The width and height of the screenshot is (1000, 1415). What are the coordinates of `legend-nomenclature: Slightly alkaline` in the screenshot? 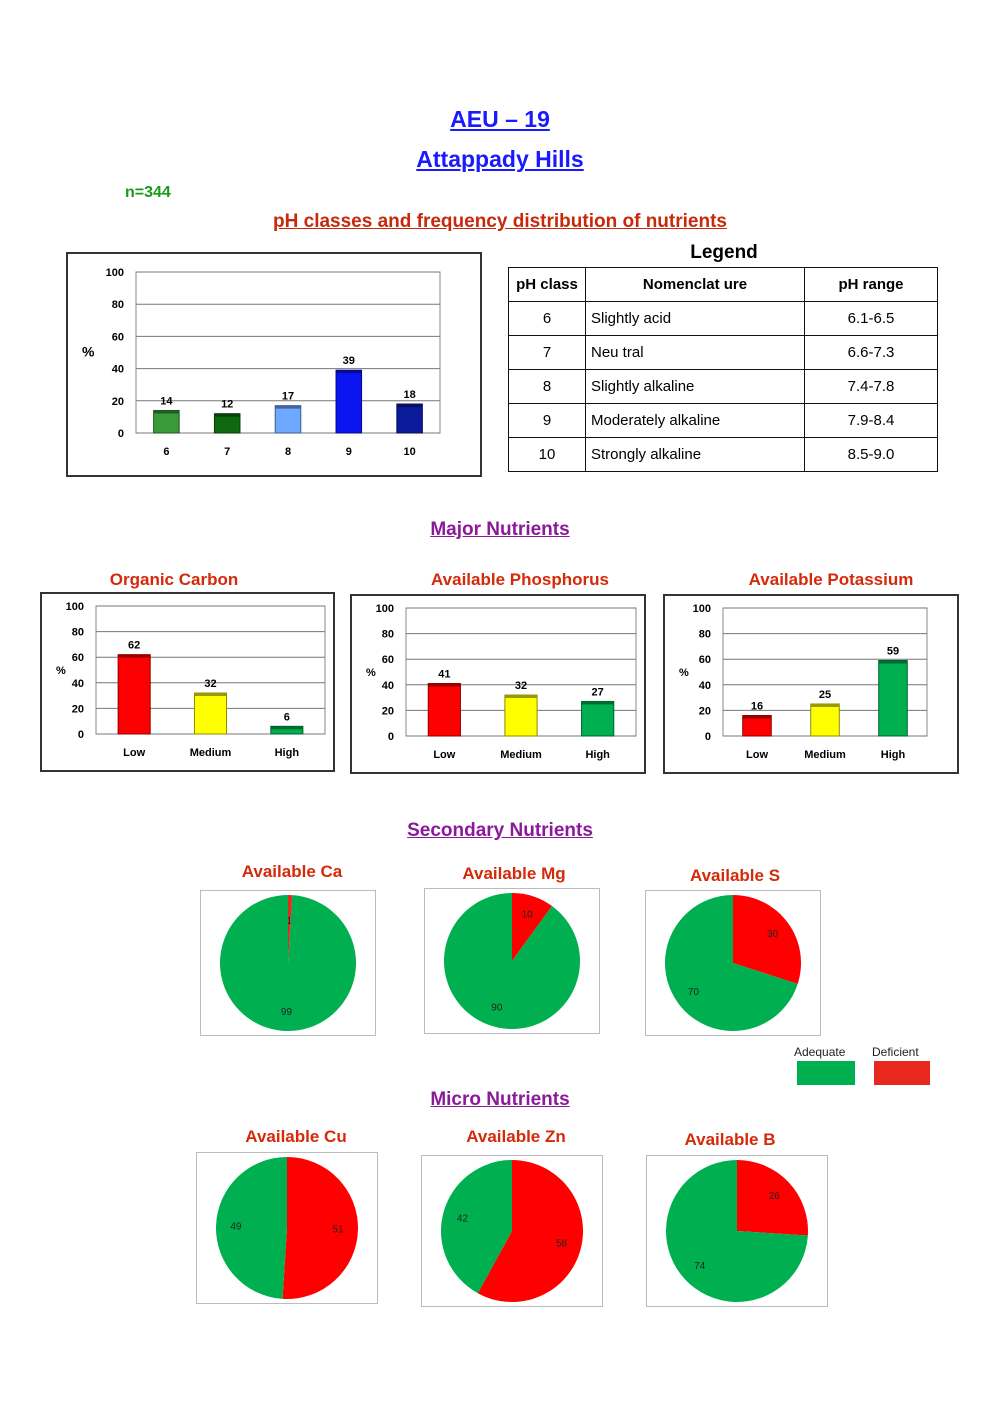 It's located at (695, 386).